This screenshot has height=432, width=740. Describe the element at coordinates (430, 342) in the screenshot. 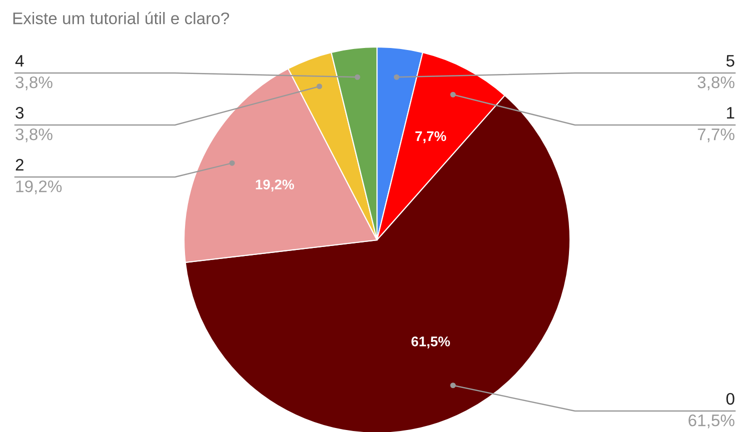

I see `data-label: 61,5%` at that location.